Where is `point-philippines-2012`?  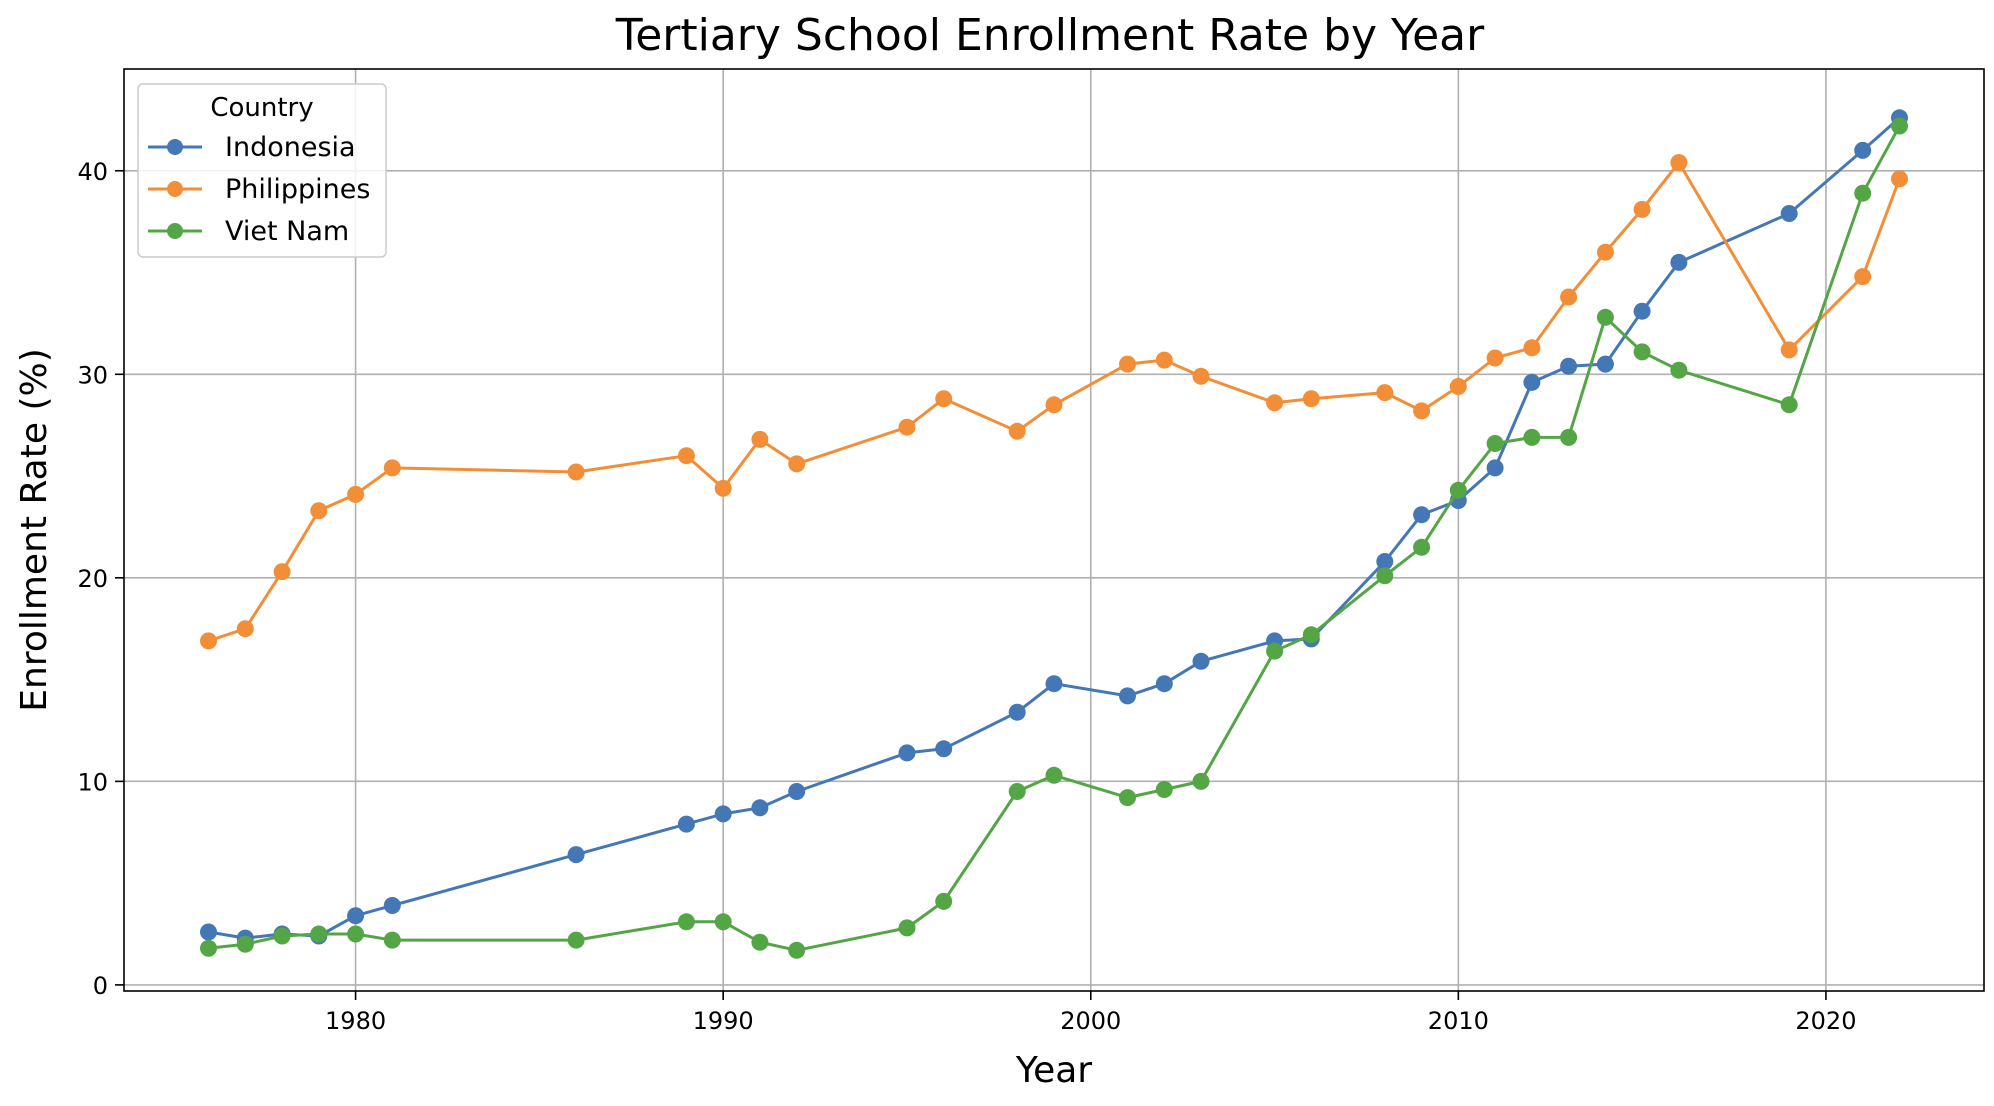
point-philippines-2012 is located at coordinates (1532, 348).